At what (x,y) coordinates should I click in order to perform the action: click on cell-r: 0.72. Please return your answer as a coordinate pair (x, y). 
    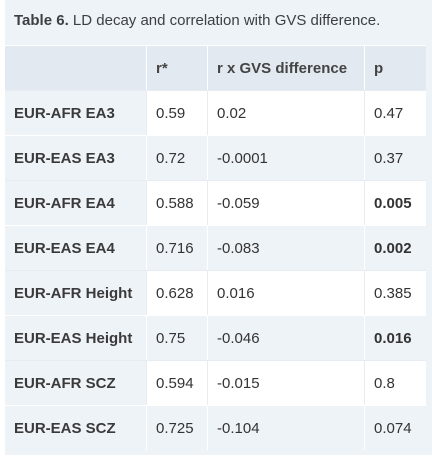
    Looking at the image, I should click on (177, 157).